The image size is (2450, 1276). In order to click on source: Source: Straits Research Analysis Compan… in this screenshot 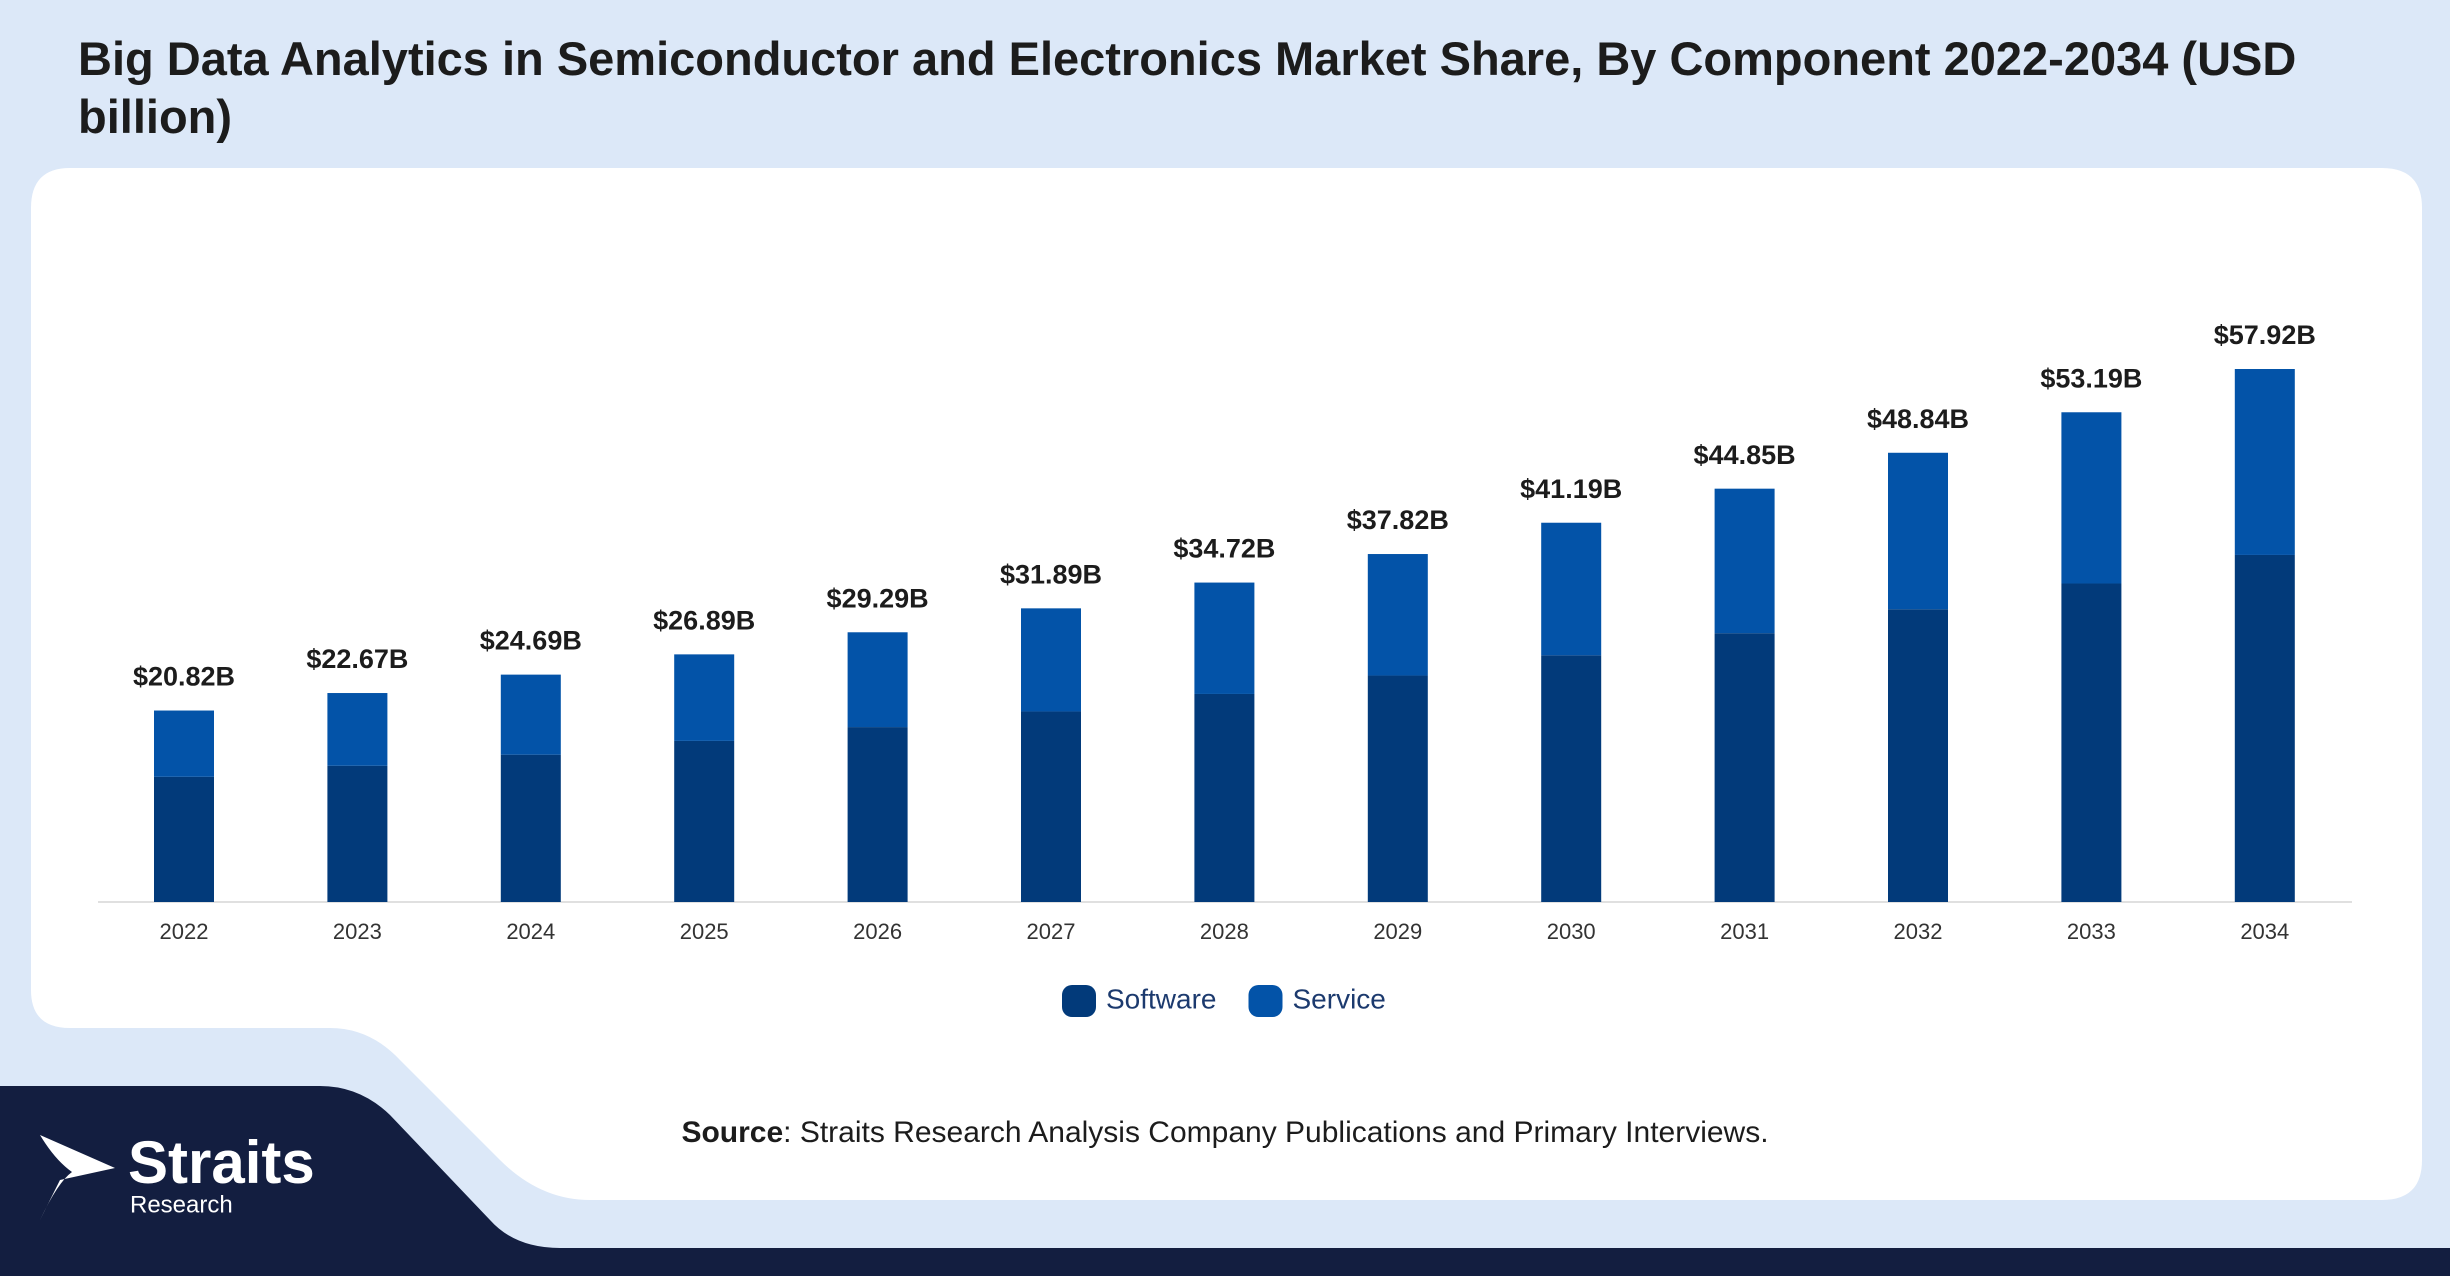, I will do `click(1225, 1133)`.